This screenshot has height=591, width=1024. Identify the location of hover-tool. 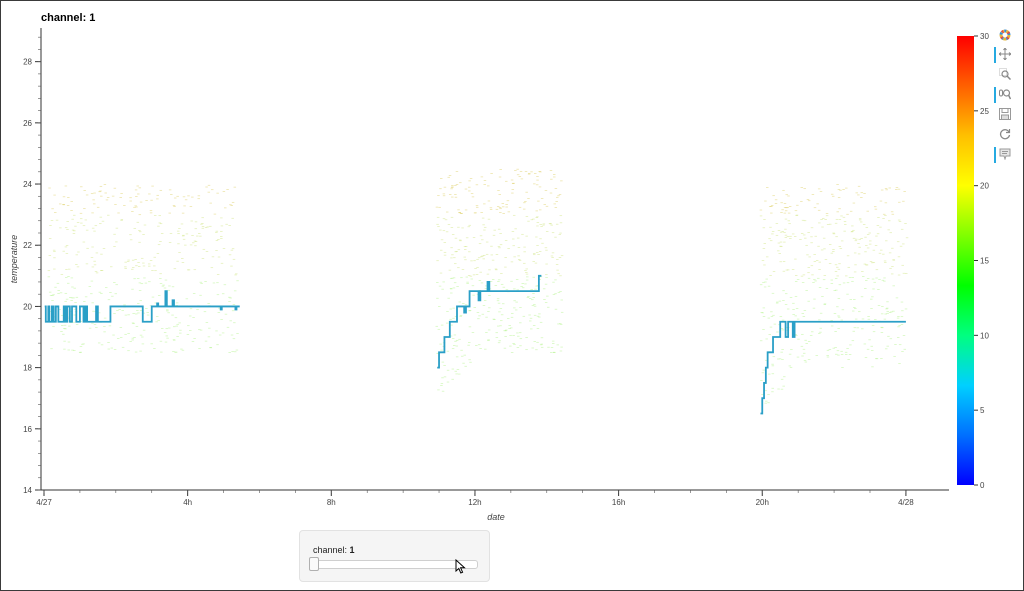
(1005, 155).